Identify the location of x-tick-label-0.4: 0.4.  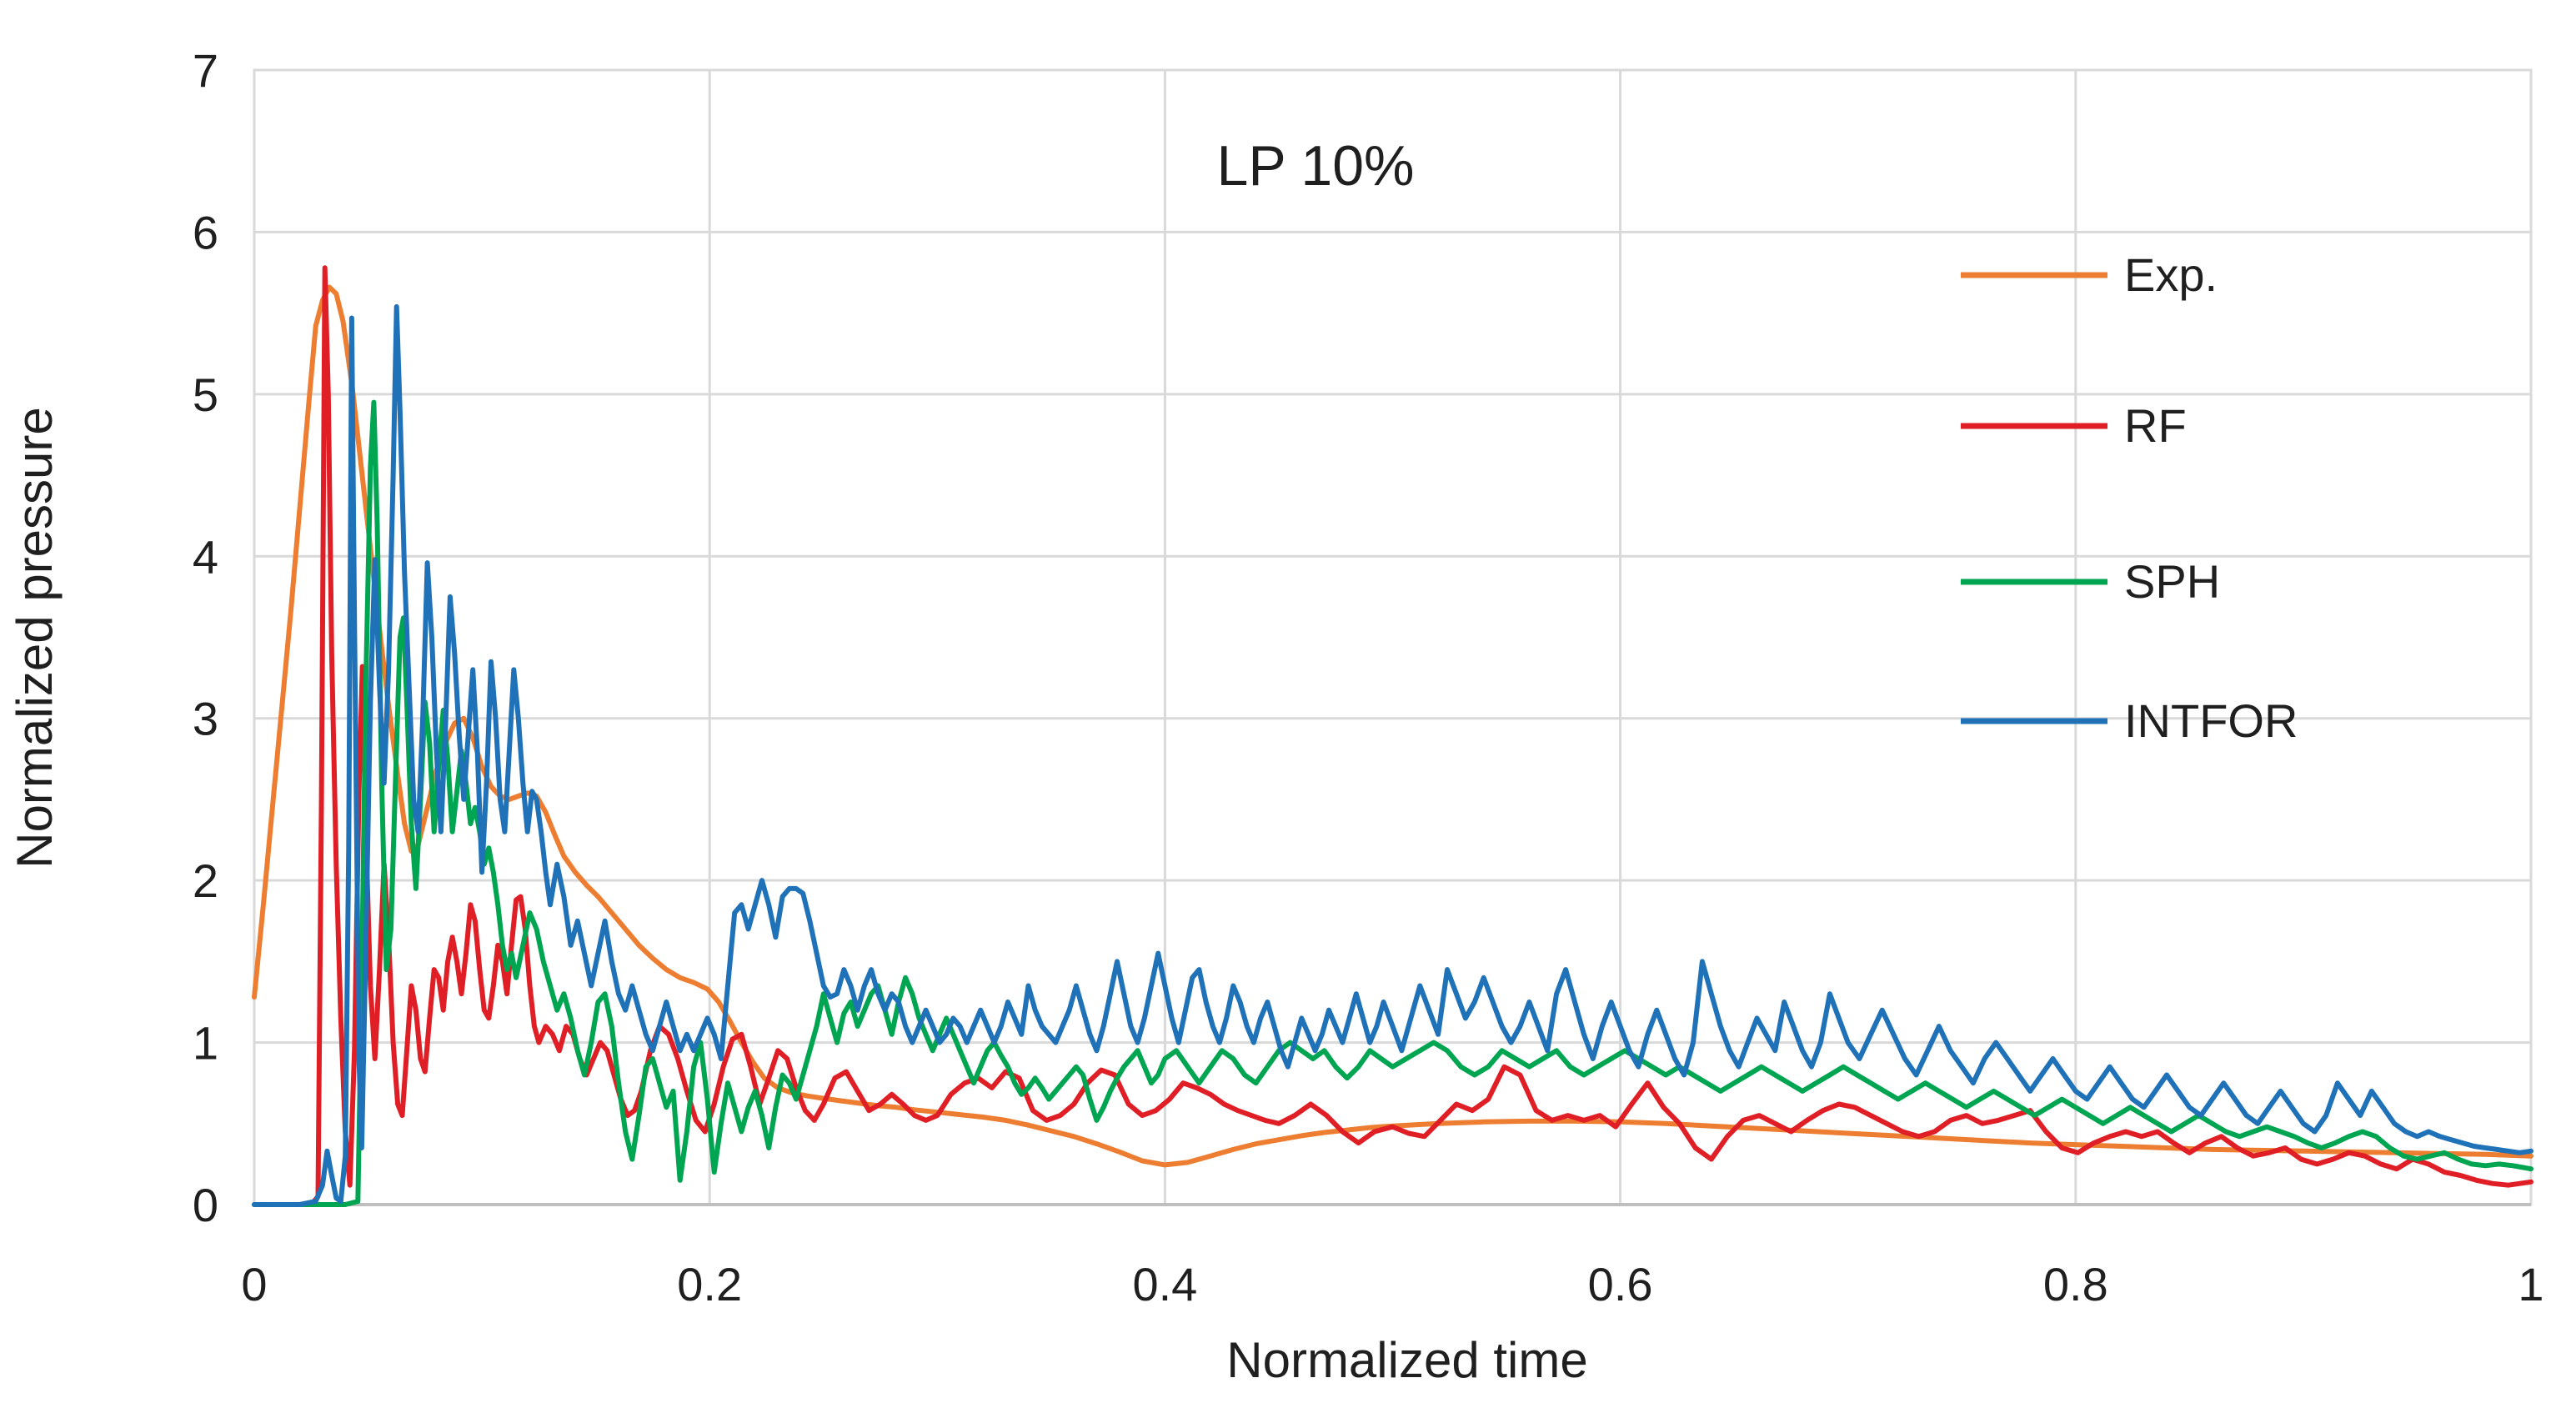
(1164, 1284).